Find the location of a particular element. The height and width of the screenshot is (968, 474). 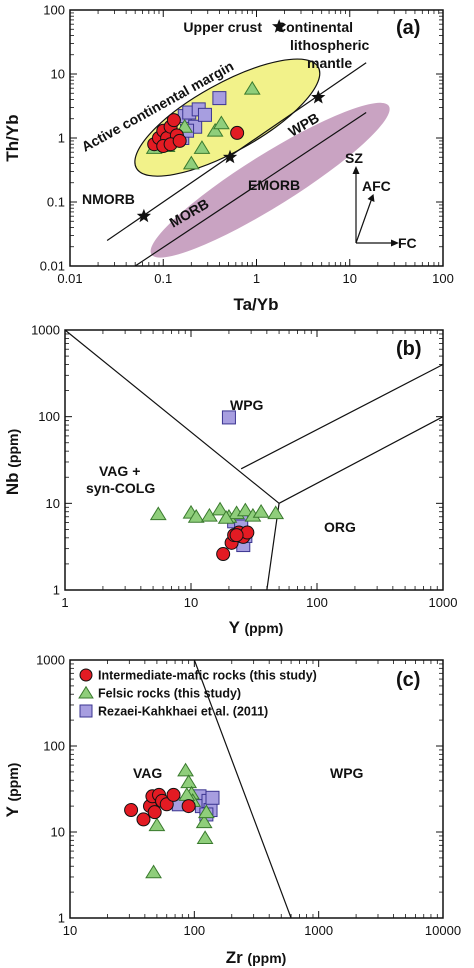

panel-c-ylabel: Y (ppm) is located at coordinates (12, 790).